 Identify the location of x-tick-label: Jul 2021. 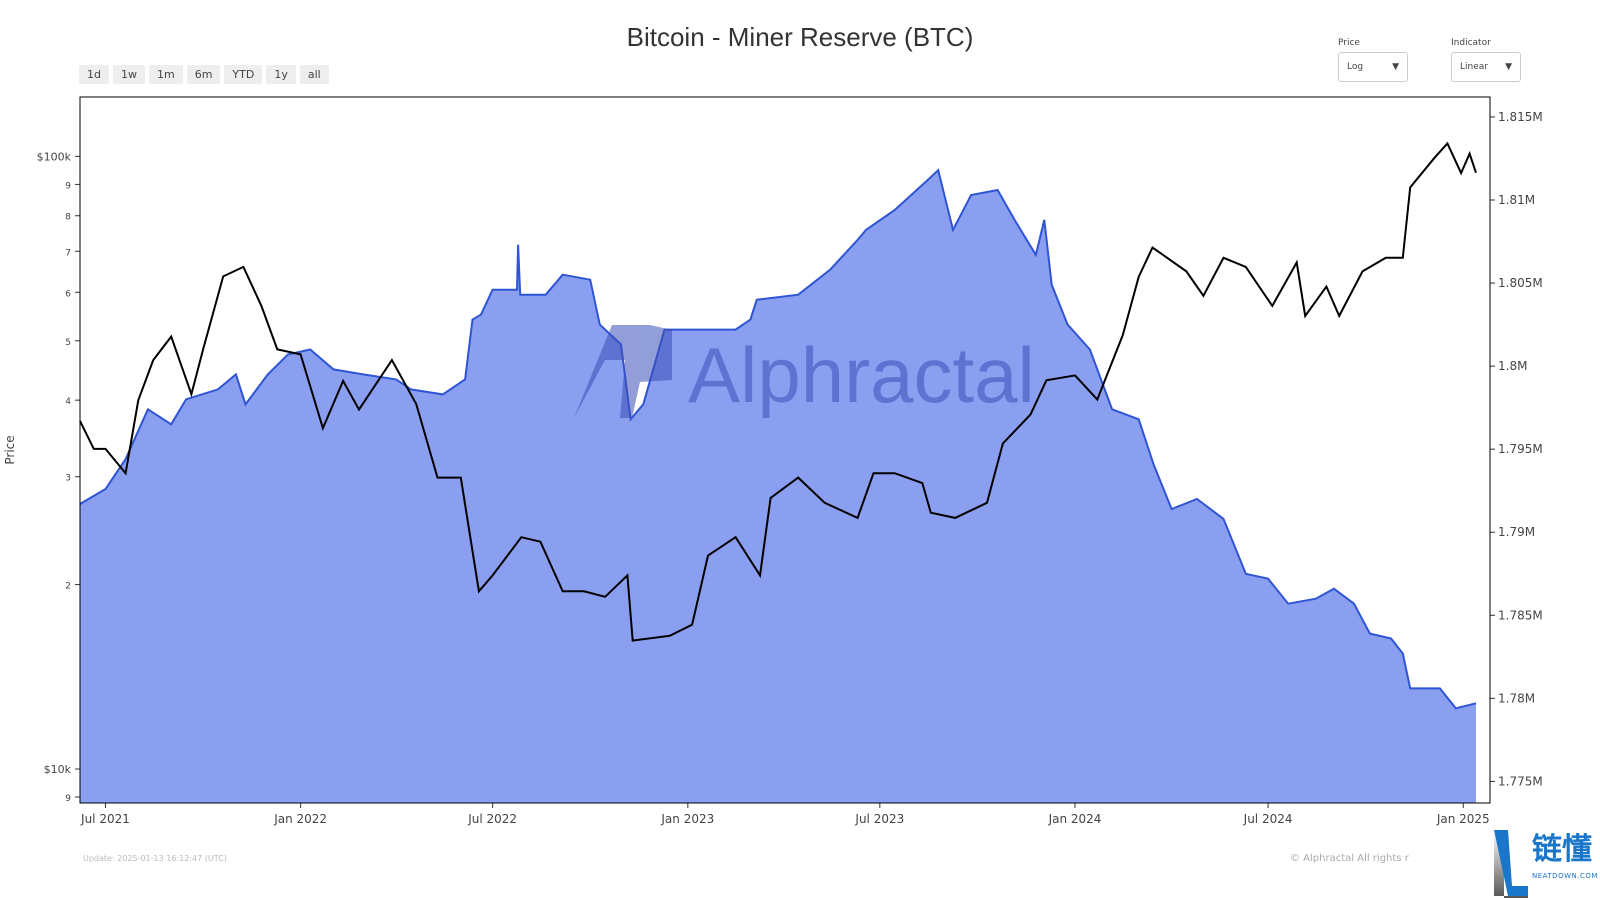
(105, 819).